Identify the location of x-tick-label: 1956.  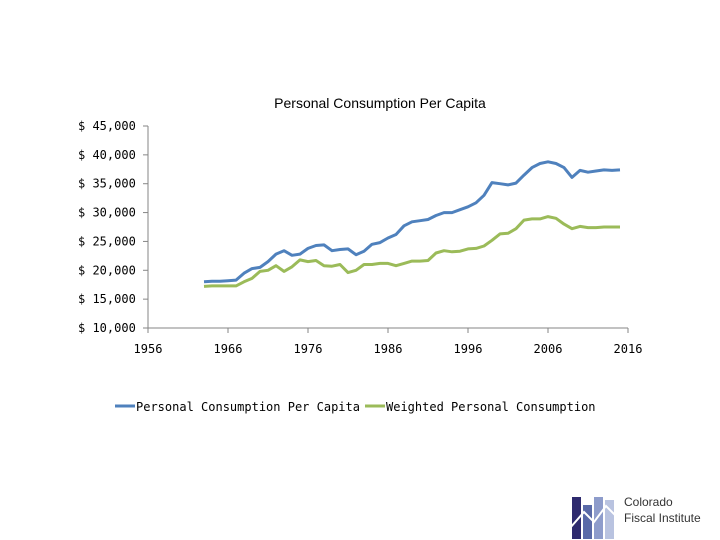
(148, 349).